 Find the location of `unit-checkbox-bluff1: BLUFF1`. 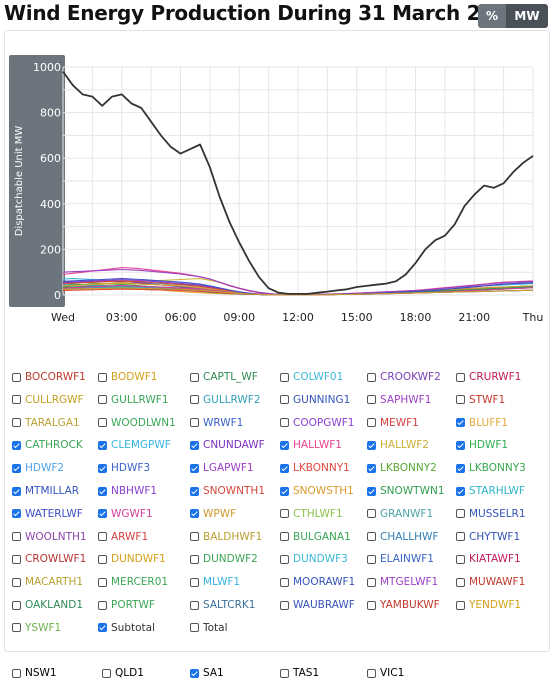

unit-checkbox-bluff1: BLUFF1 is located at coordinates (482, 423).